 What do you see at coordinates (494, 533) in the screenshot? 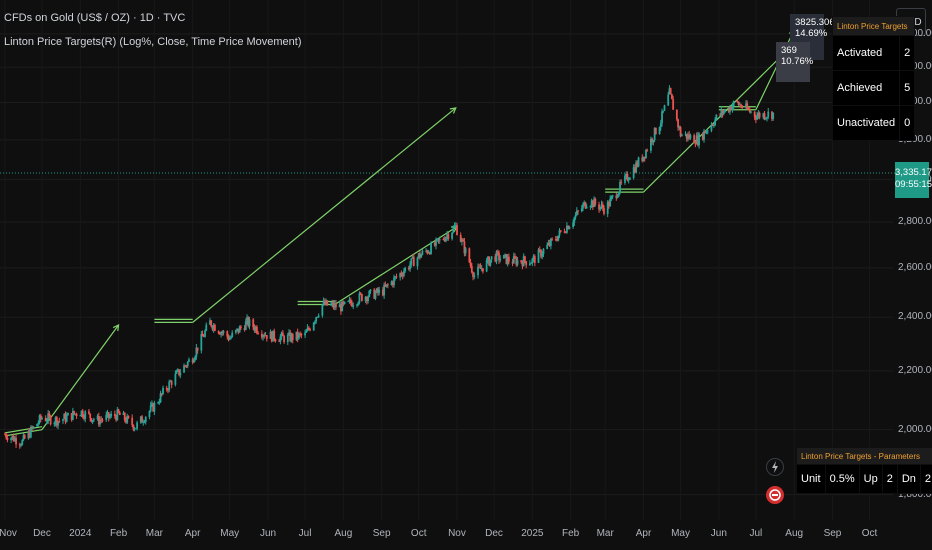
I see `x-tick-label: Dec` at bounding box center [494, 533].